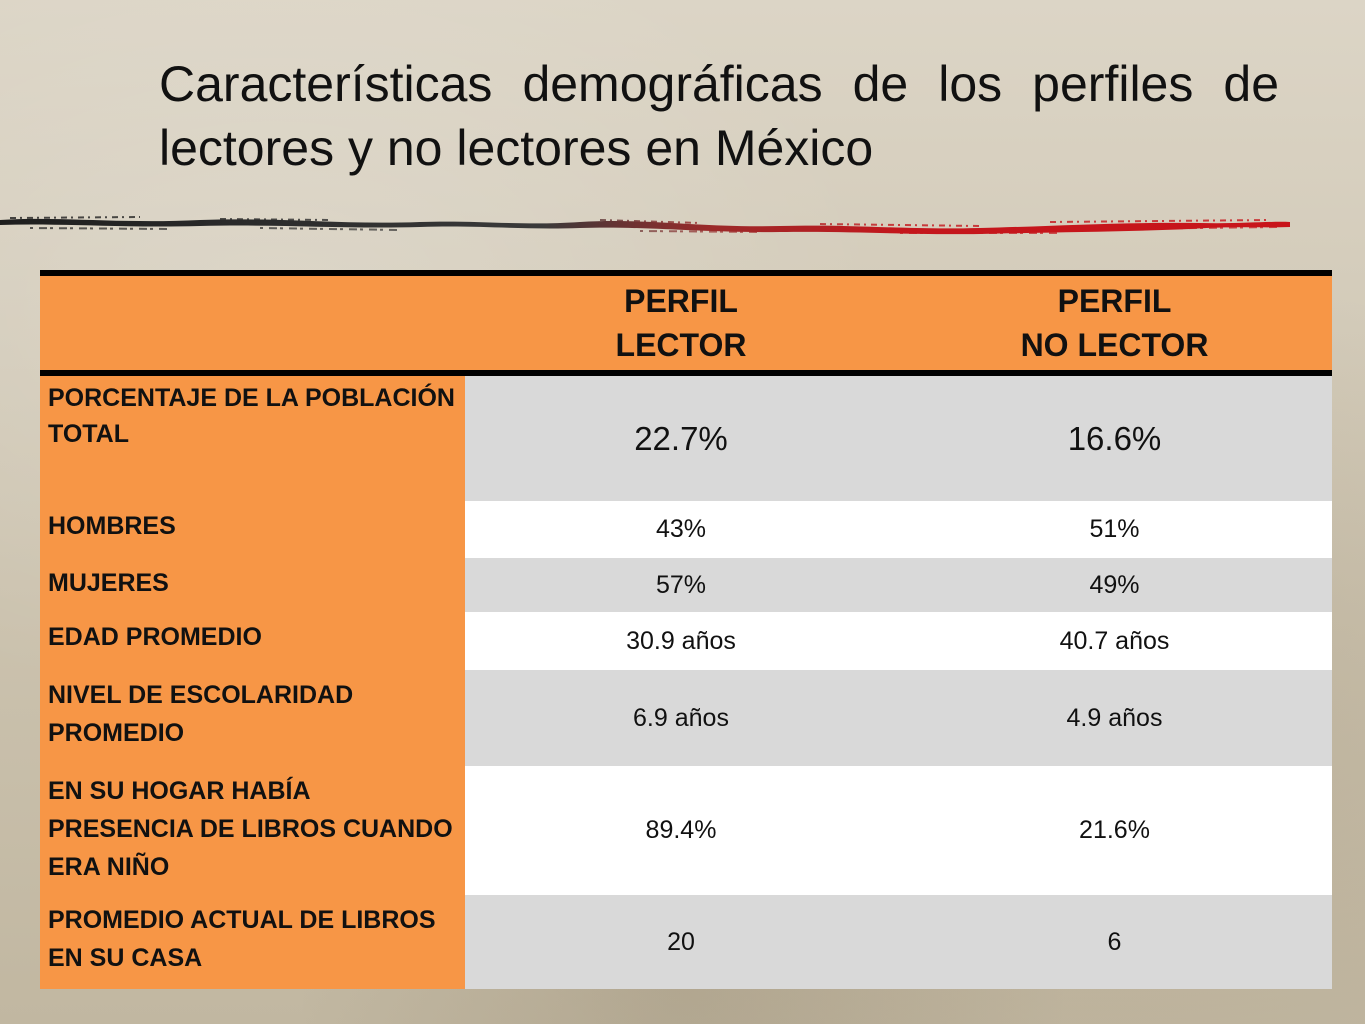 The height and width of the screenshot is (1024, 1365). I want to click on value-no-lector: 51%, so click(1114, 529).